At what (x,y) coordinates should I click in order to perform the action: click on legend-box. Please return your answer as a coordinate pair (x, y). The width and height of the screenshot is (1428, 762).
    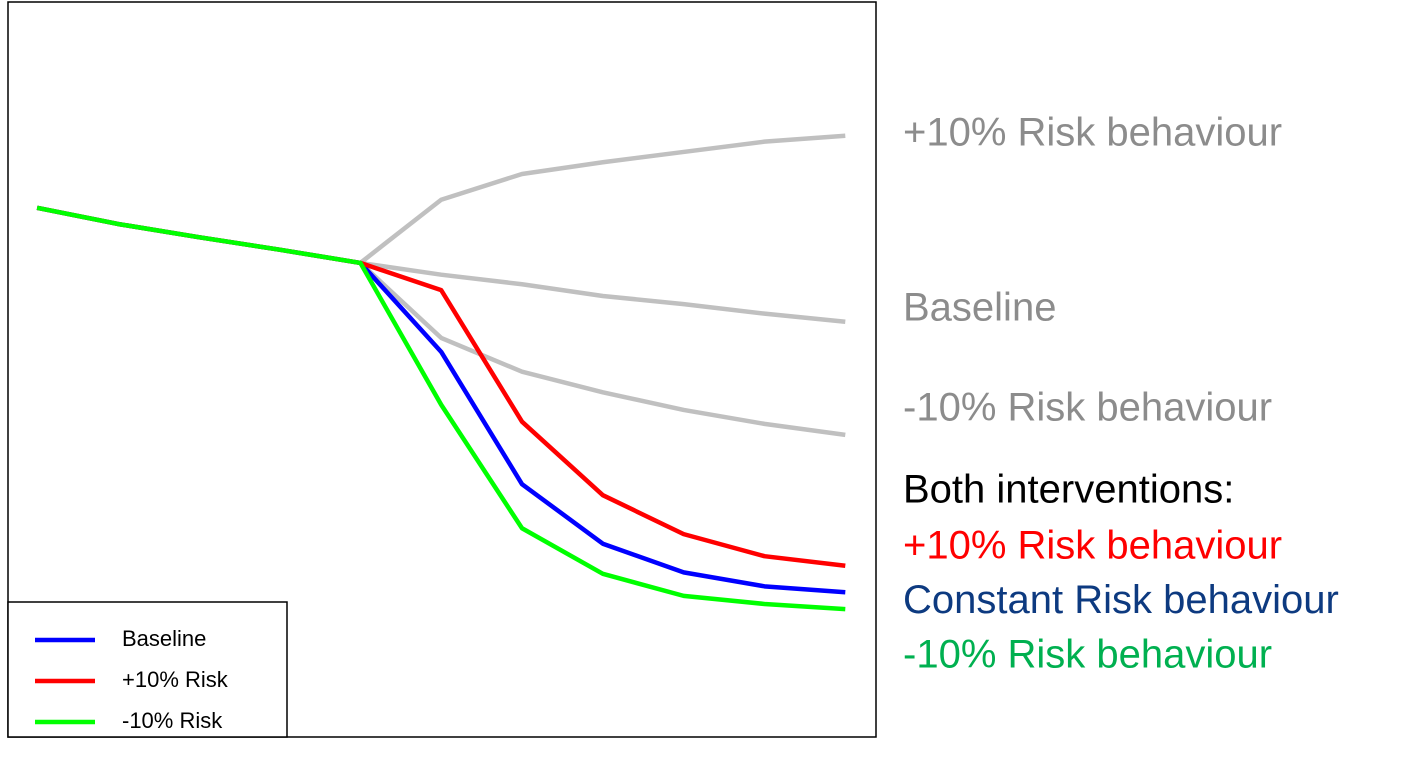
    Looking at the image, I should click on (147, 669).